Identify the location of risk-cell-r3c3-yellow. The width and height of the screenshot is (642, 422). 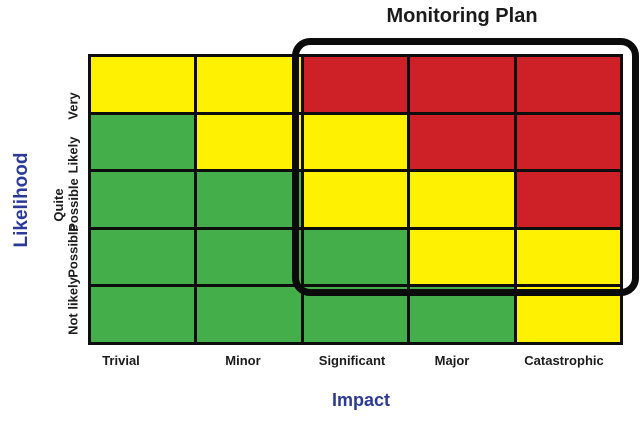
(355, 199).